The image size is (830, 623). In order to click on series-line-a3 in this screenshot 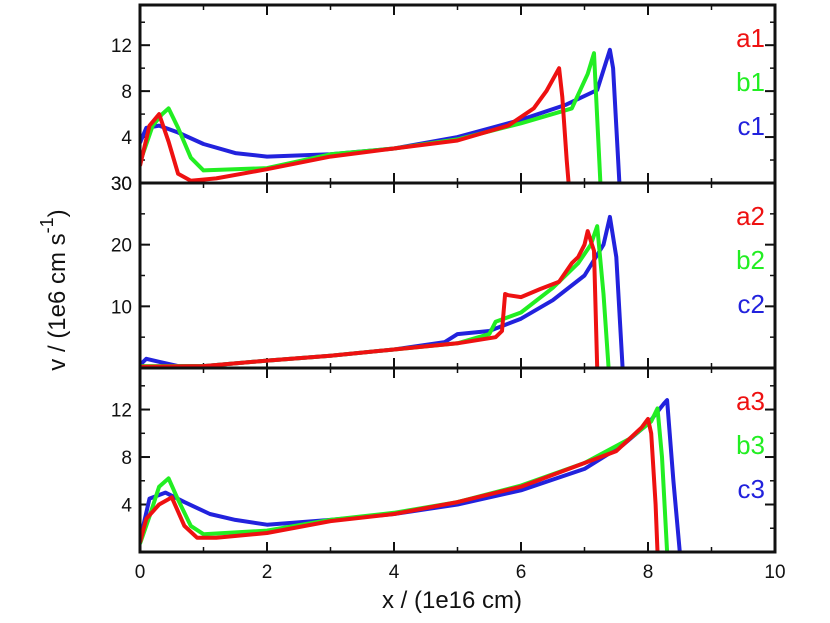, I will do `click(400, 484)`.